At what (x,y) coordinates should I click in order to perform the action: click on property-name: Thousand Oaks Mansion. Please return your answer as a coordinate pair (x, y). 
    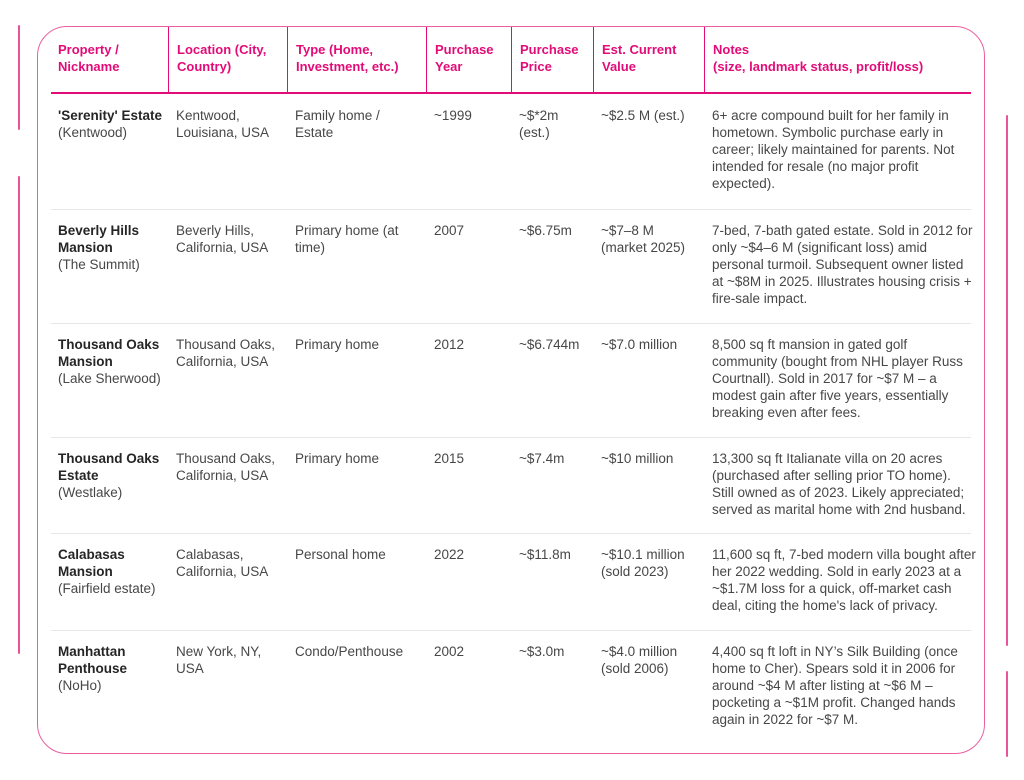
    Looking at the image, I should click on (109, 353).